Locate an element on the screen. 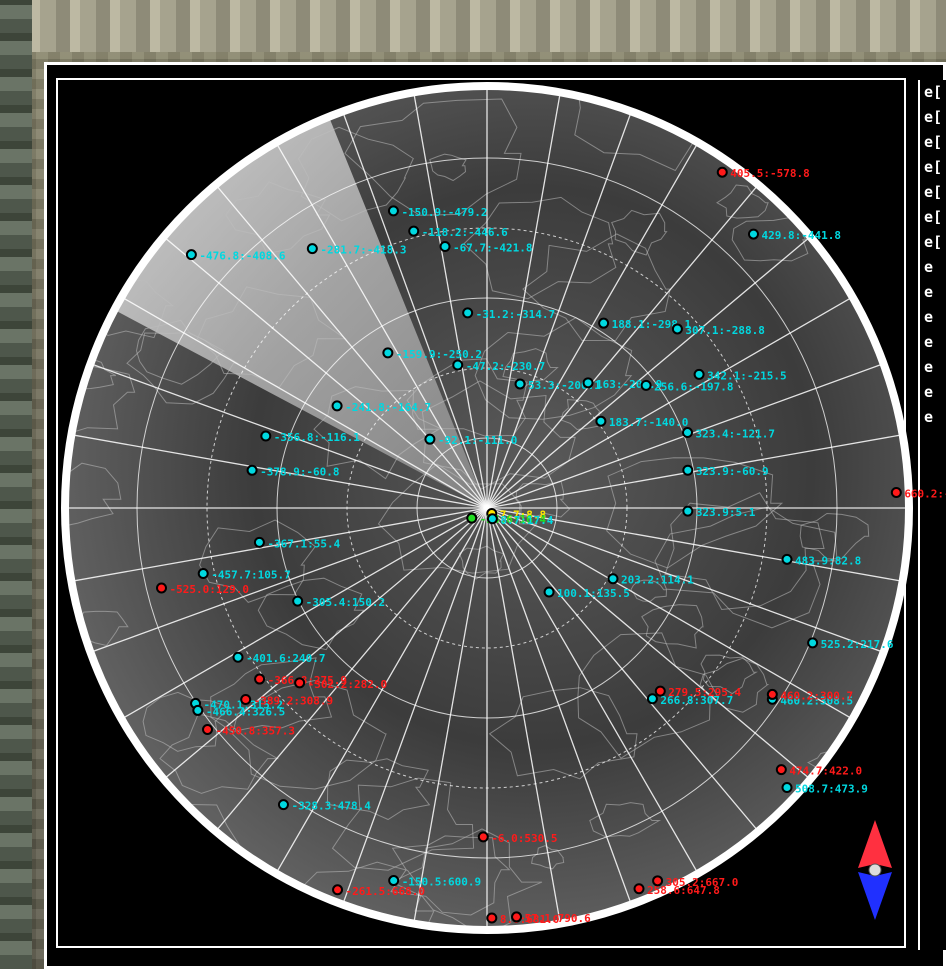 This screenshot has width=946, height=969. radar-marker-player: 508.7:473.9 is located at coordinates (824, 788).